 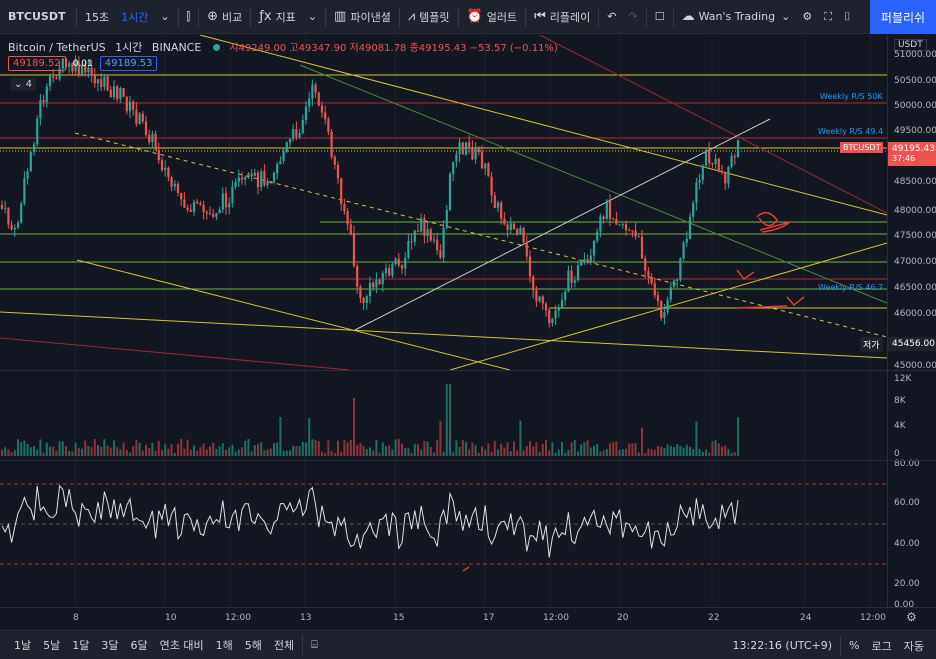 What do you see at coordinates (562, 17) in the screenshot?
I see `replay-button: ⏮ 리플레이` at bounding box center [562, 17].